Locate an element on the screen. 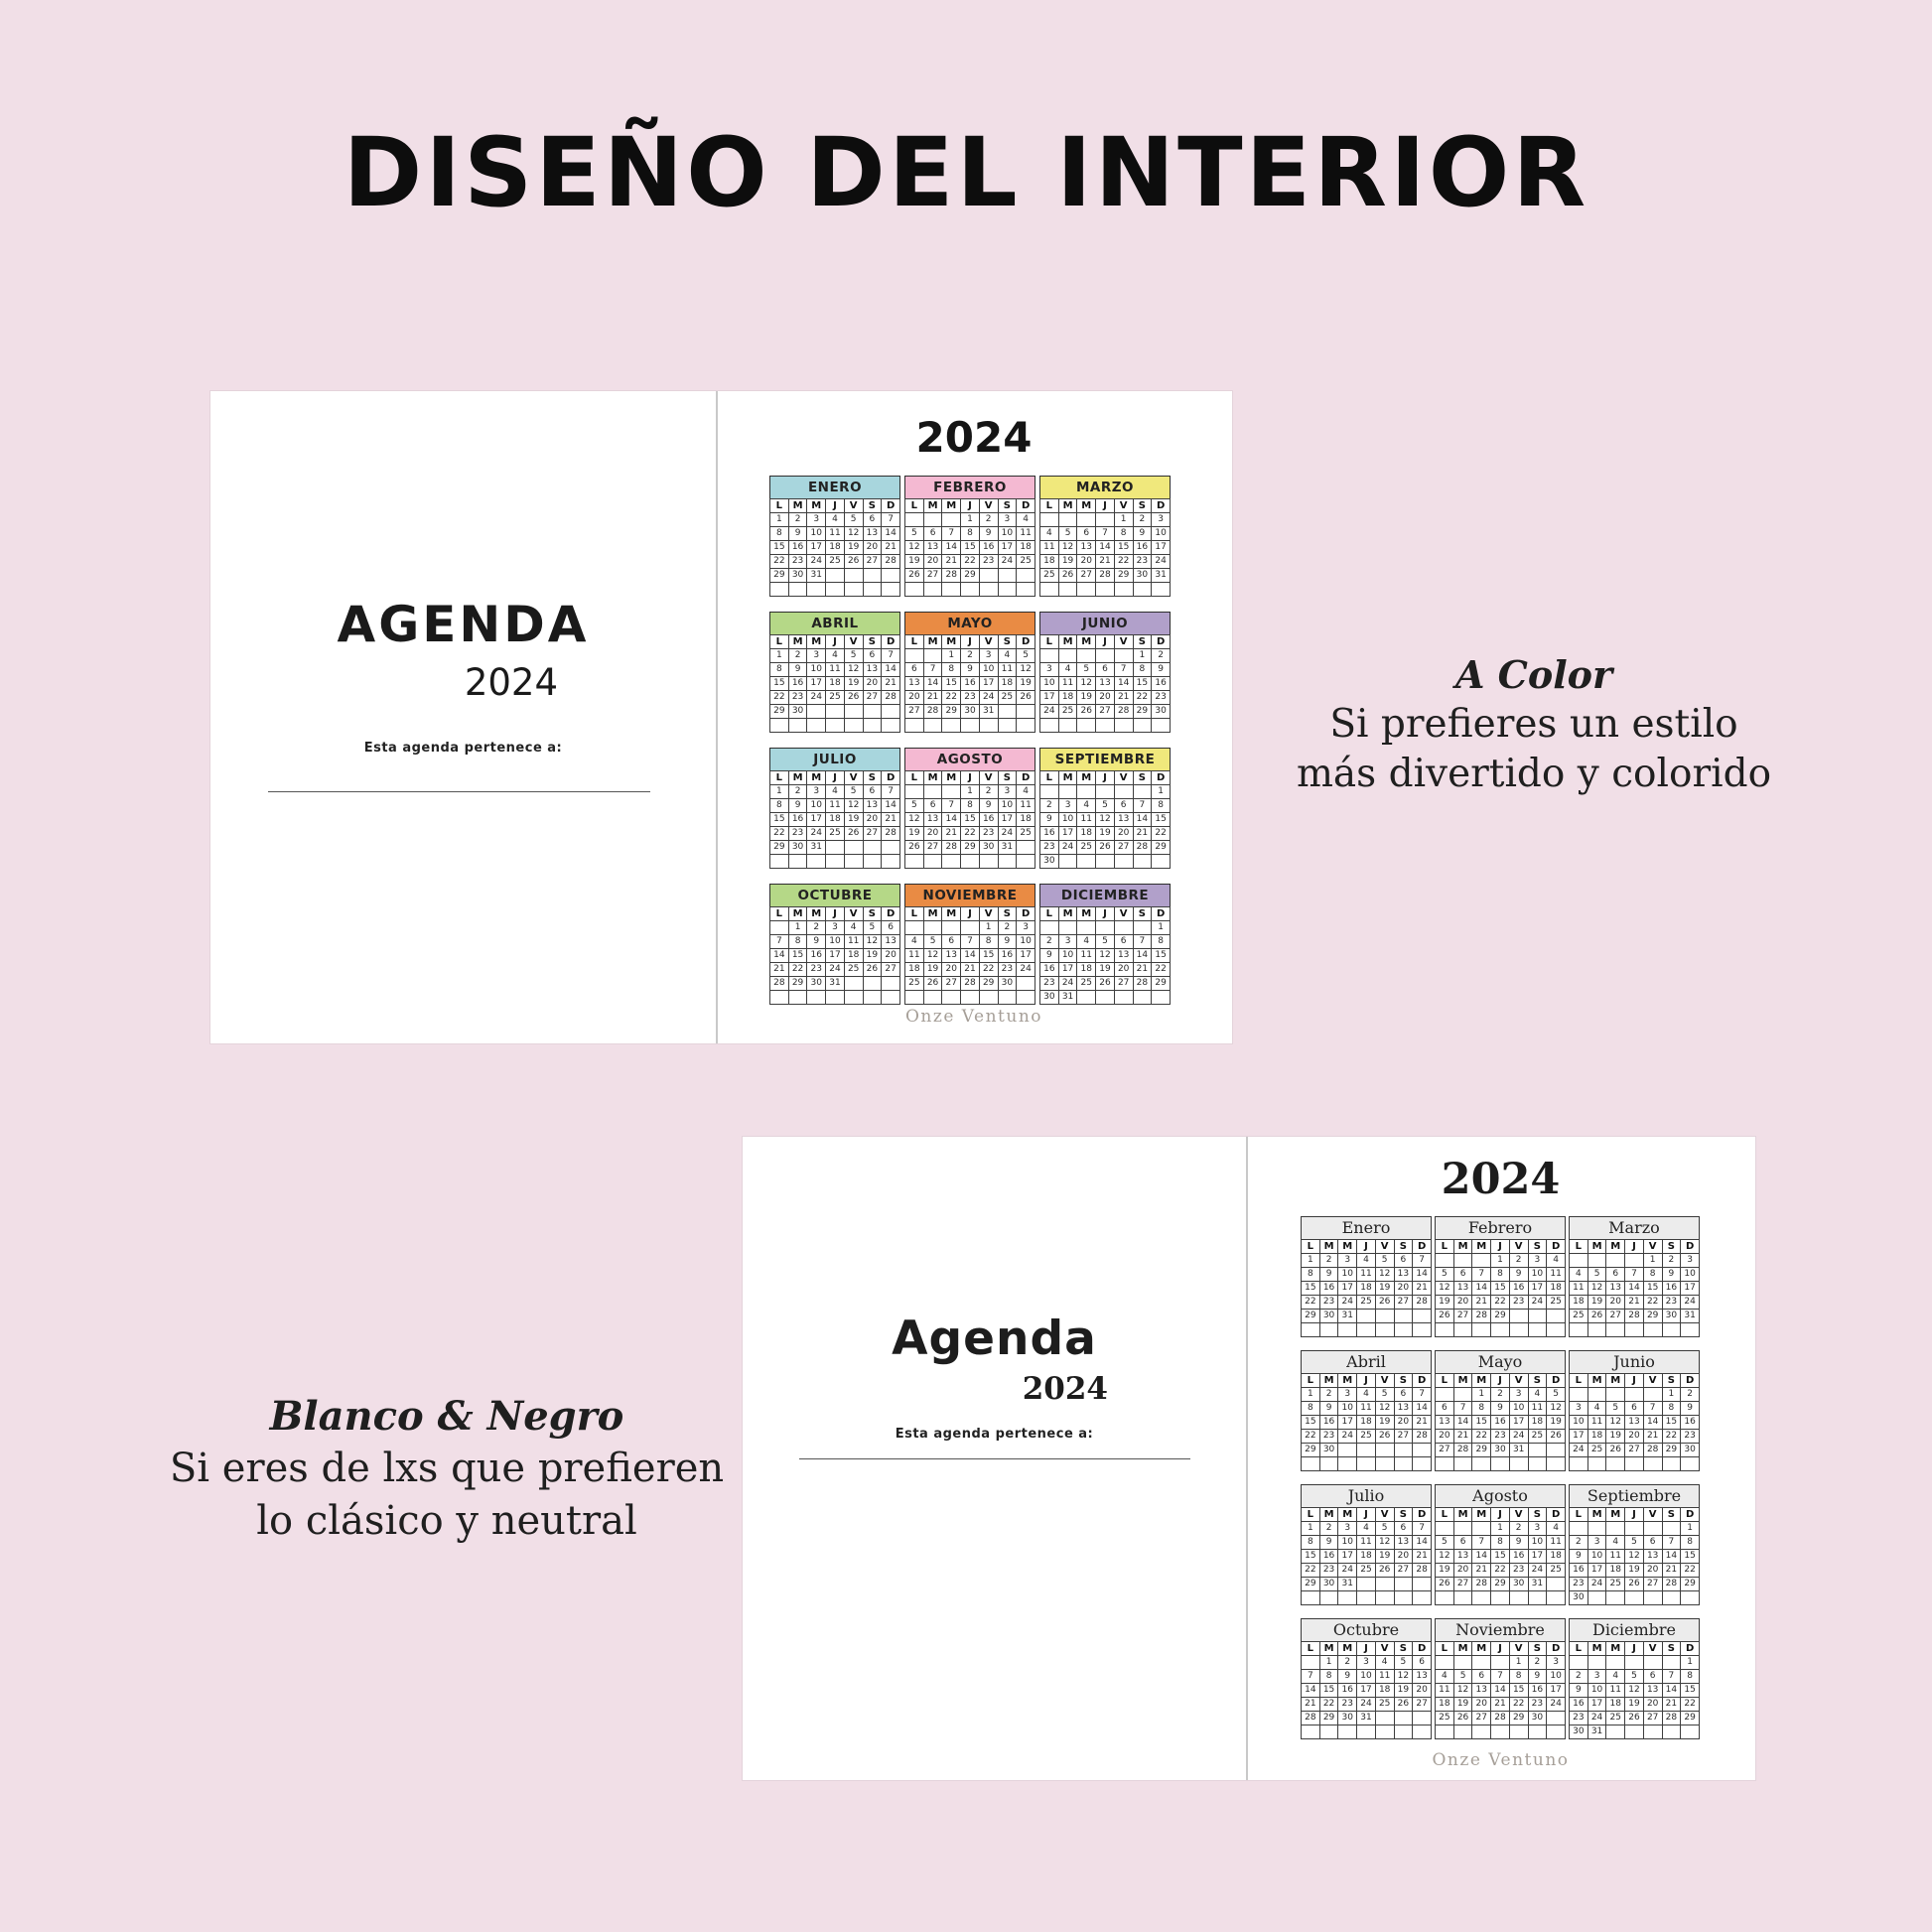 This screenshot has width=1932, height=1932. bw-note-line-2: lo clásico y neutral is located at coordinates (446, 1521).